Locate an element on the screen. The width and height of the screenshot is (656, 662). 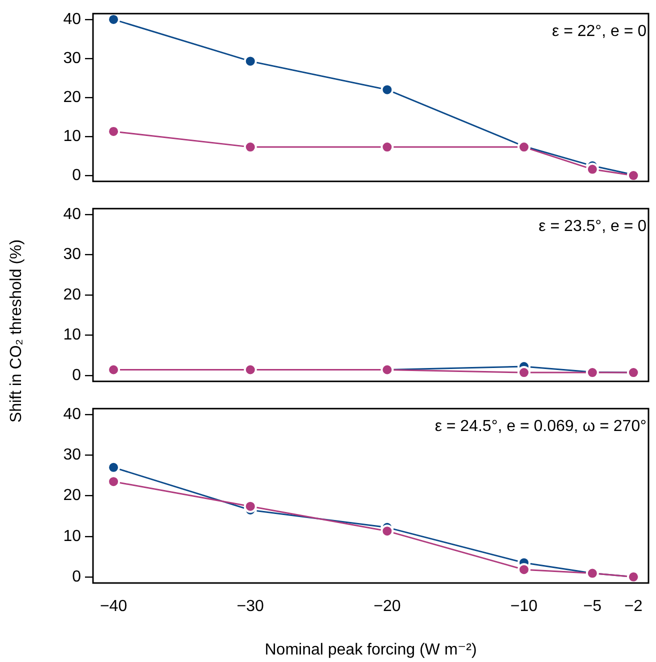
x-tick-label: −40 is located at coordinates (114, 607).